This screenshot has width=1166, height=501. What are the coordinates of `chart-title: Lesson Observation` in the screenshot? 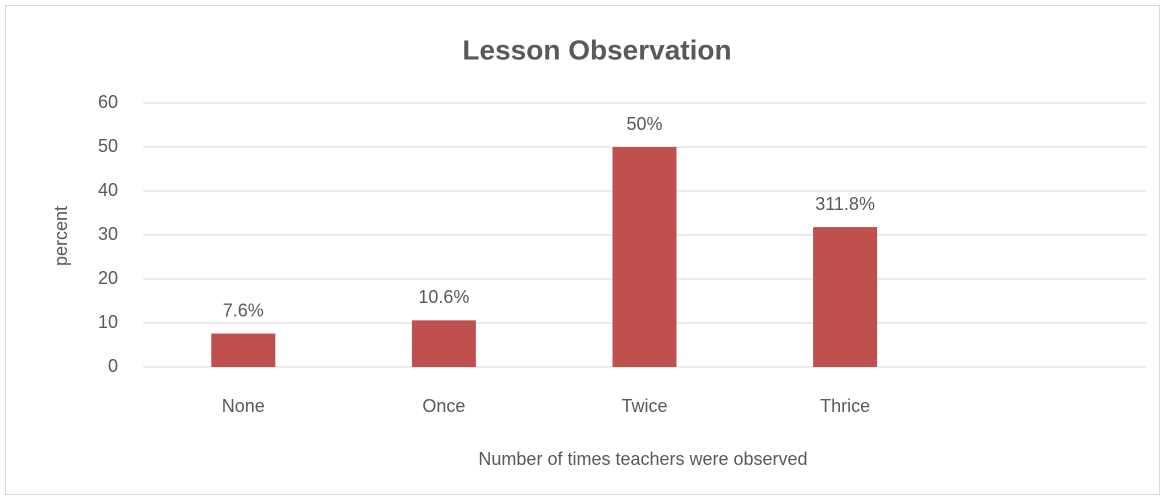 It's located at (596, 49).